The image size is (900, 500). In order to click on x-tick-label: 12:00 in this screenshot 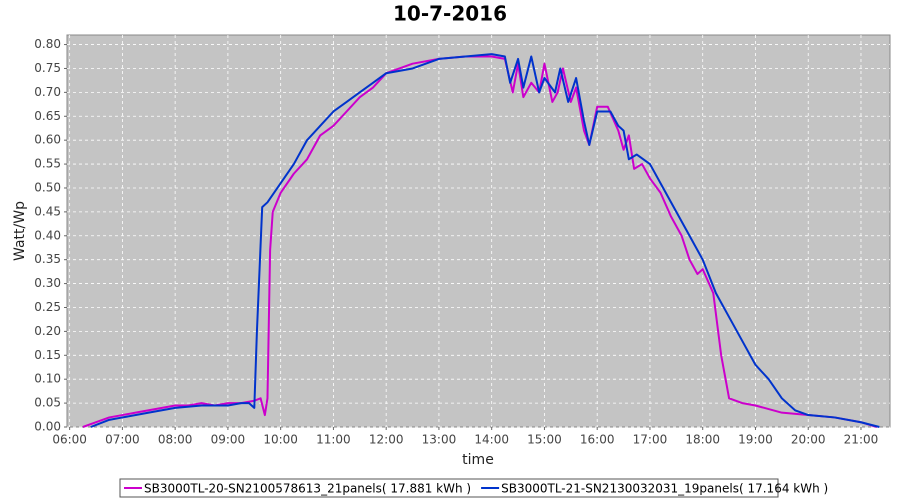, I will do `click(386, 440)`.